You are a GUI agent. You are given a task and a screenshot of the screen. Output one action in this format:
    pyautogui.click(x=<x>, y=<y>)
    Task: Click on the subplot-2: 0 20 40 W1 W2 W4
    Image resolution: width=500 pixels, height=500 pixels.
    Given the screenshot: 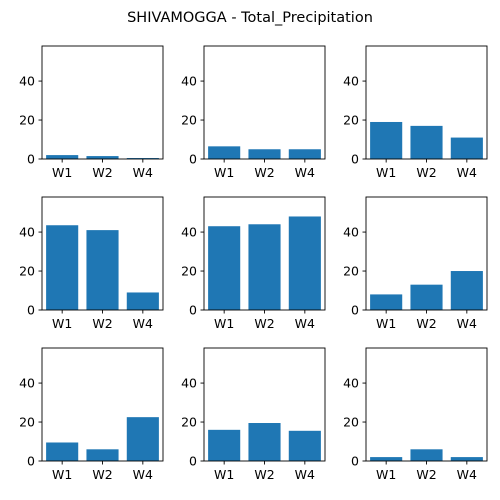 What is the action you would take?
    pyautogui.click(x=253, y=113)
    